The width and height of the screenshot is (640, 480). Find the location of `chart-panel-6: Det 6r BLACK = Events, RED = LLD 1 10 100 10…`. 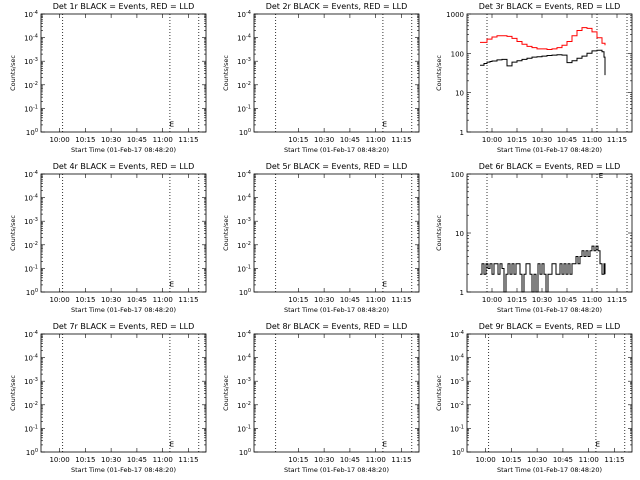

chart-panel-6: Det 6r BLACK = Events, RED = LLD 1 10 100 10… is located at coordinates (534, 238).